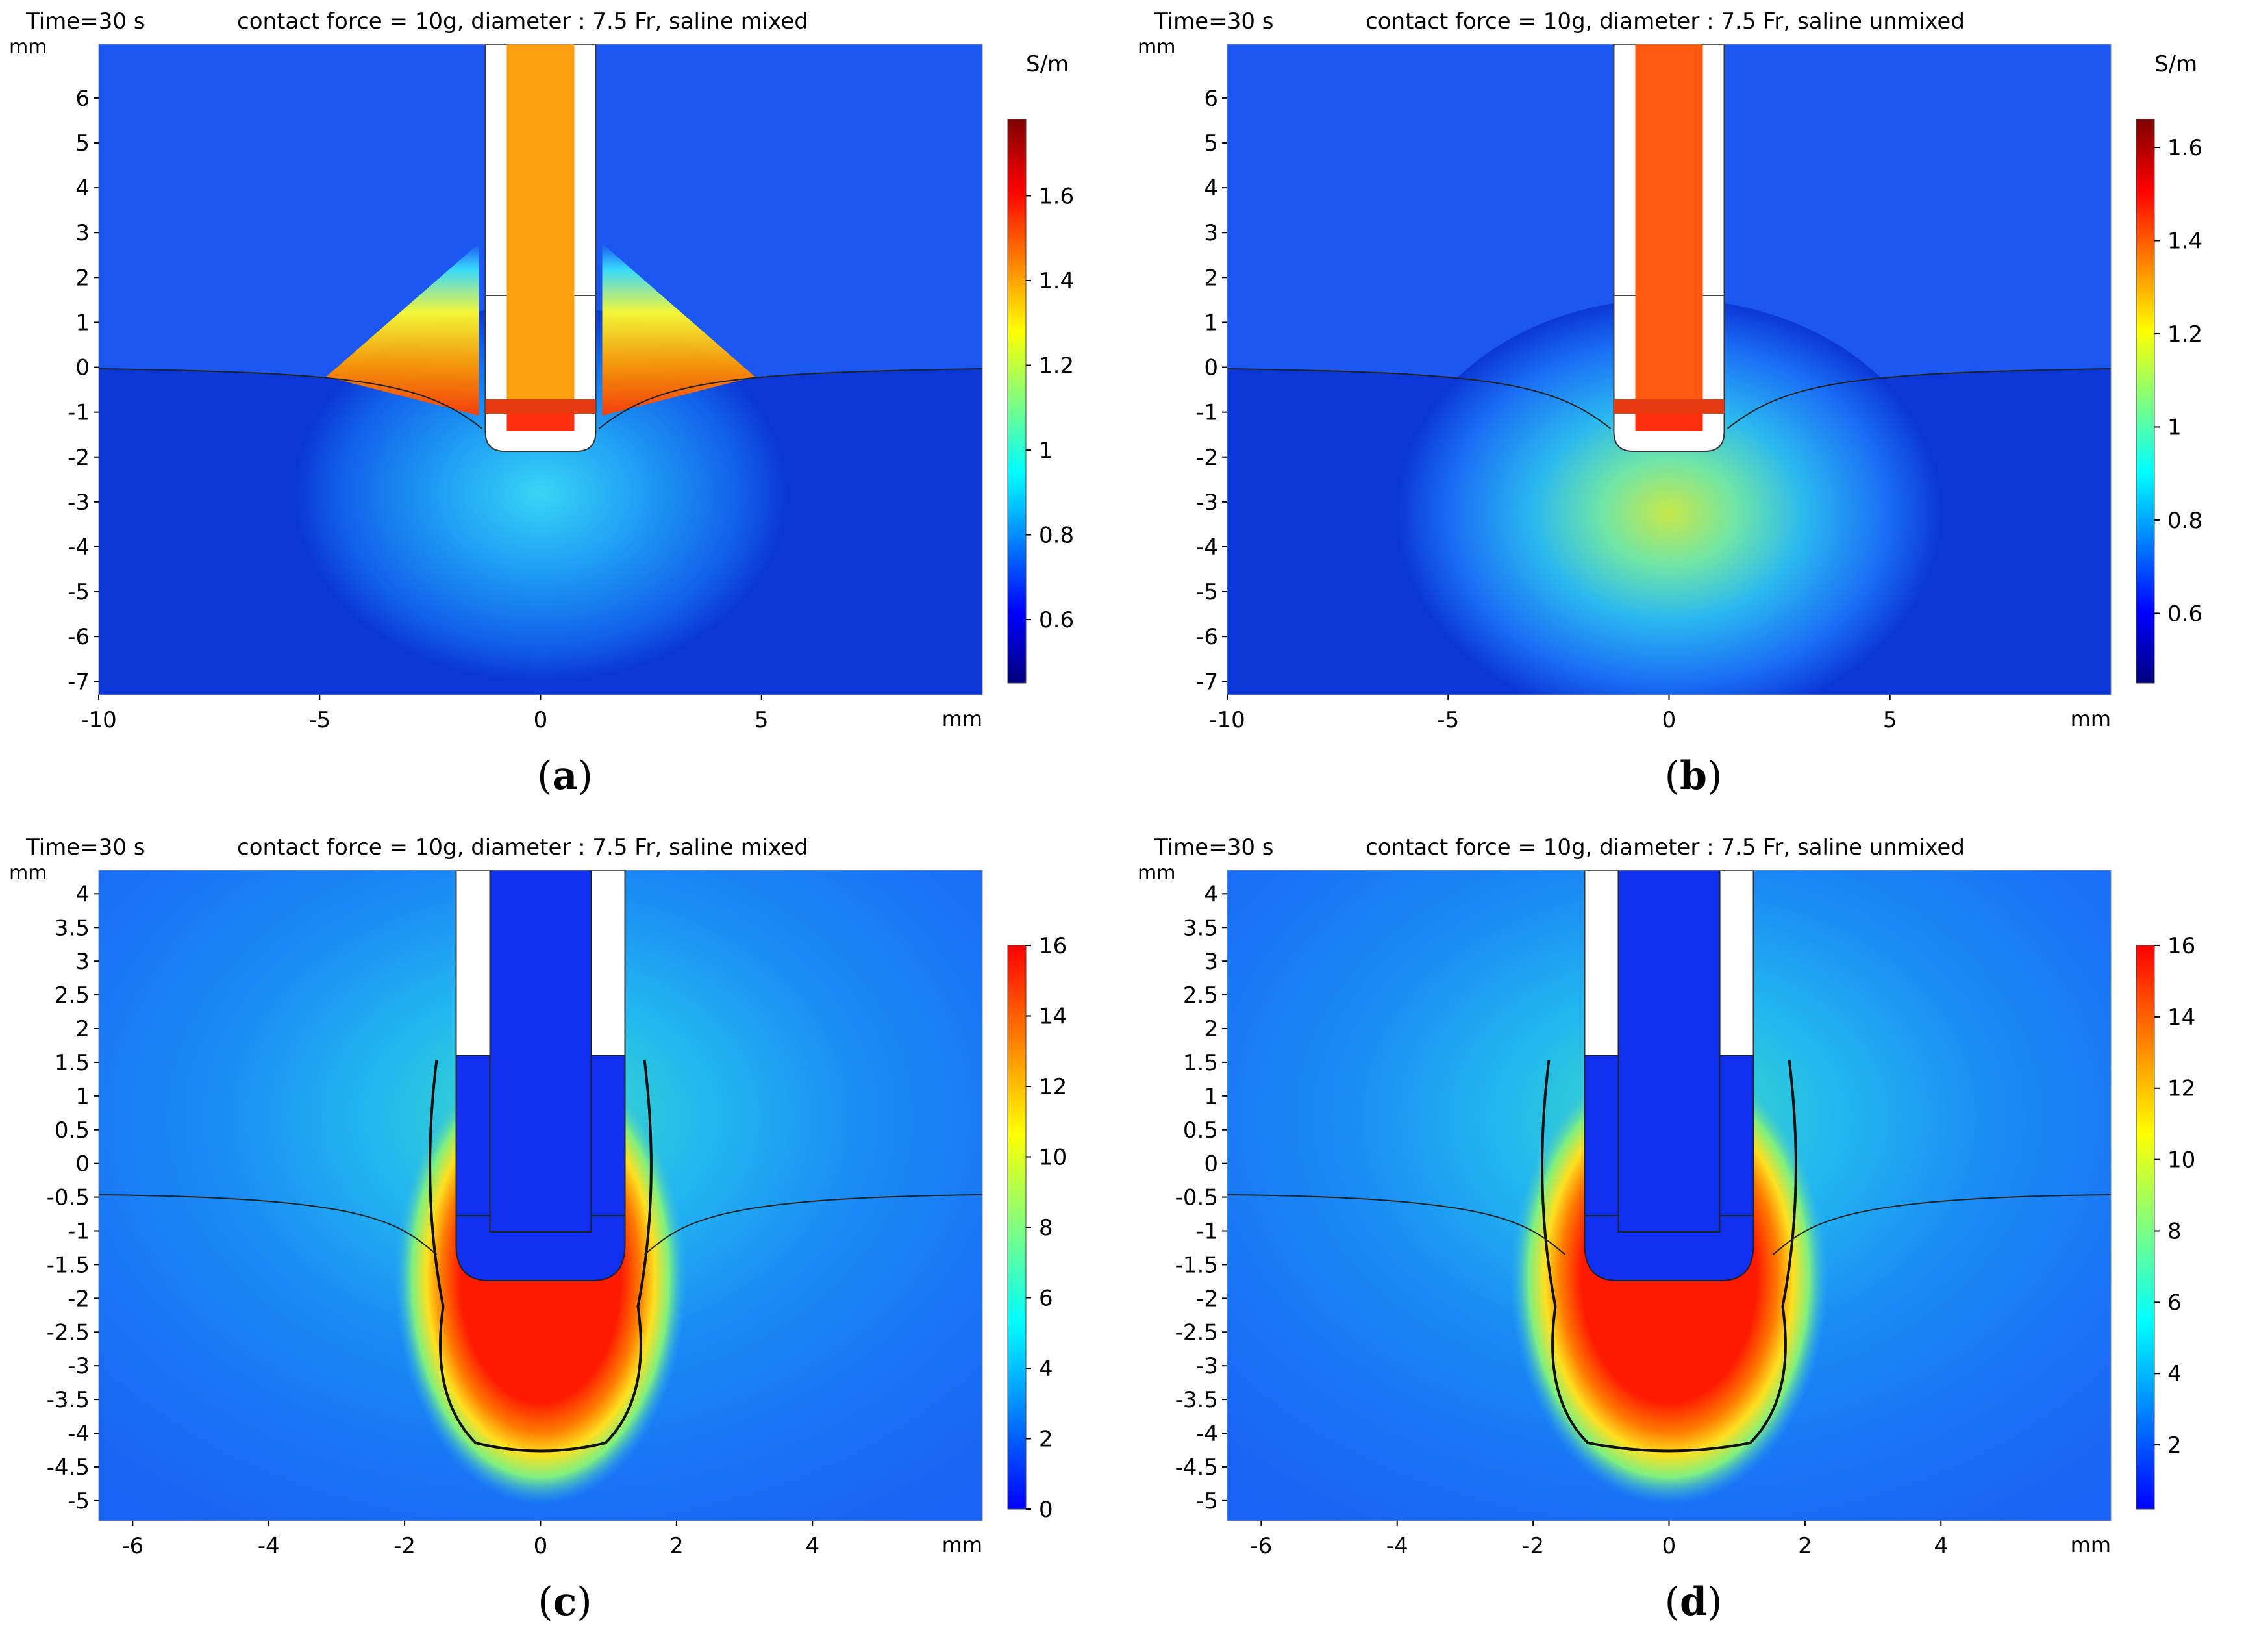 The image size is (2257, 1652). Describe the element at coordinates (1053, 946) in the screenshot. I see `colorbar-tick-label: 16` at that location.